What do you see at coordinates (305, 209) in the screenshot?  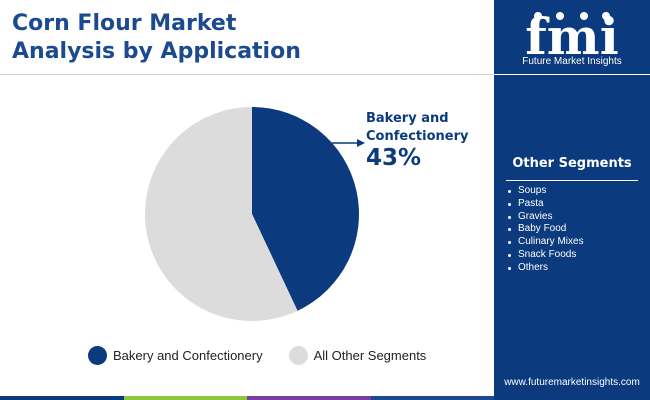 I see `pie-slice-bakery` at bounding box center [305, 209].